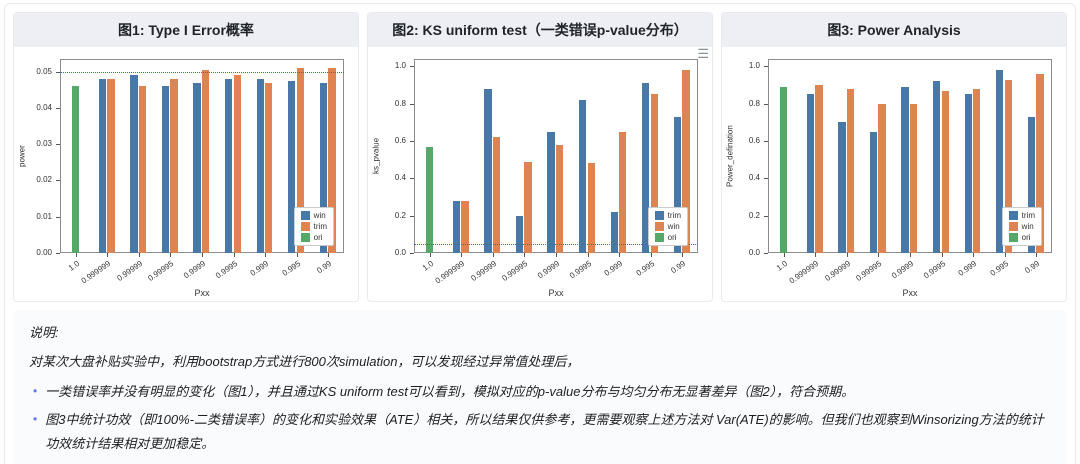 This screenshot has height=464, width=1080. What do you see at coordinates (44, 216) in the screenshot?
I see `y-tick-label: 0.01` at bounding box center [44, 216].